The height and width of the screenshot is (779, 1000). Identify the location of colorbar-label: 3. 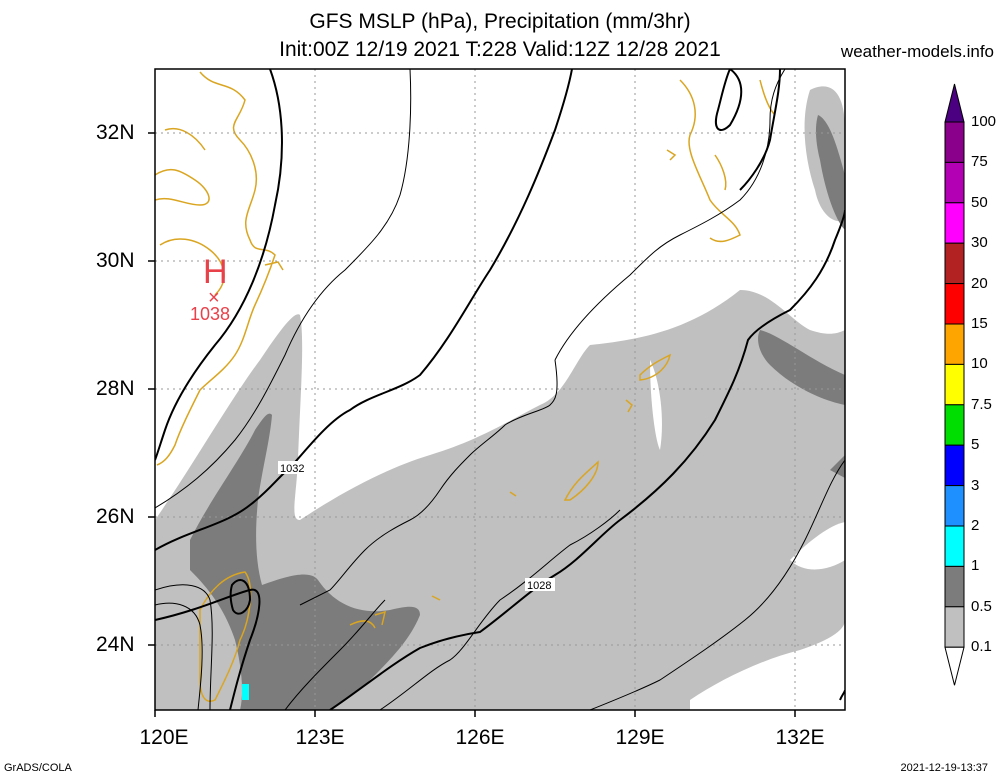
(975, 485).